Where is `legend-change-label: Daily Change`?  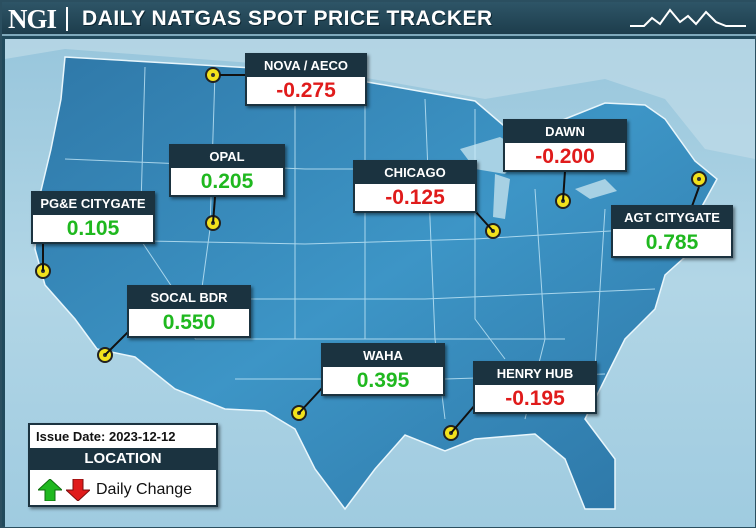
legend-change-label: Daily Change is located at coordinates (144, 489).